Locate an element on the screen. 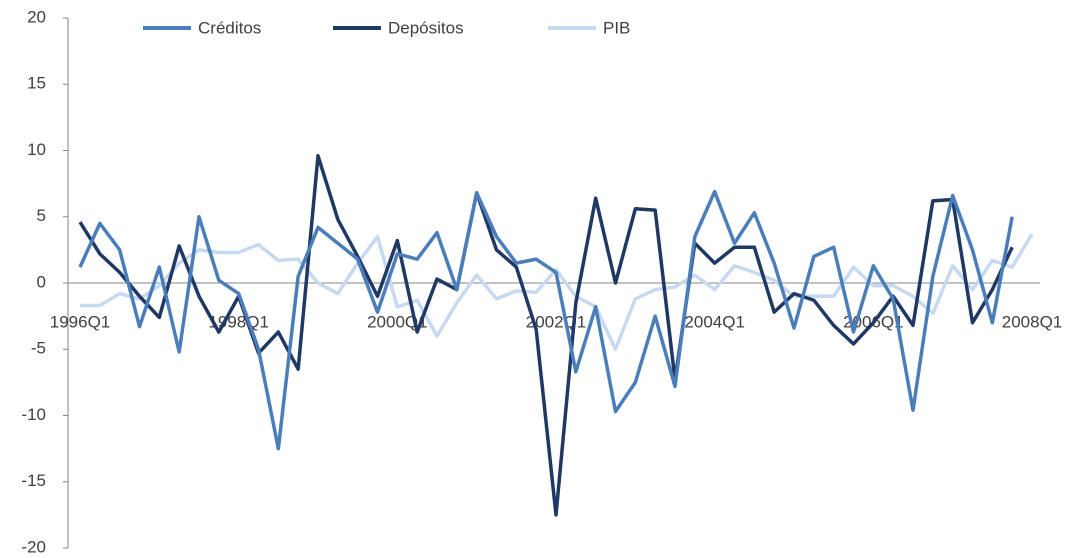 The width and height of the screenshot is (1075, 558). y-tick-label: -15 is located at coordinates (33, 480).